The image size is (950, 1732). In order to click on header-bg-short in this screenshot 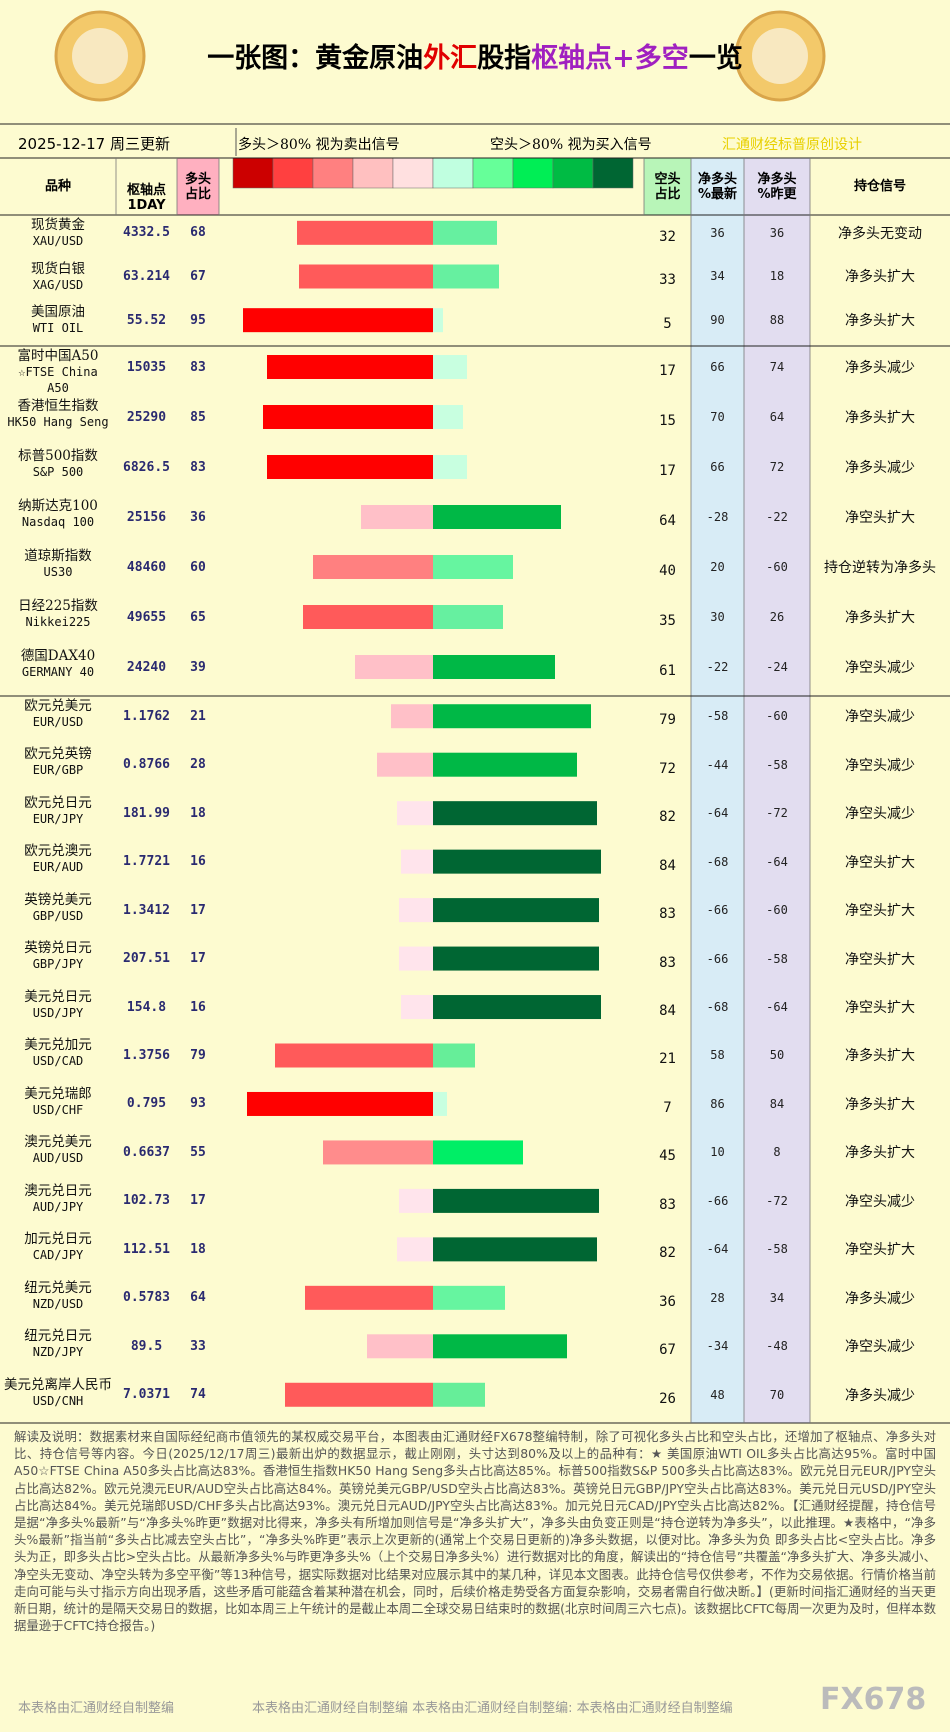, I will do `click(667, 186)`.